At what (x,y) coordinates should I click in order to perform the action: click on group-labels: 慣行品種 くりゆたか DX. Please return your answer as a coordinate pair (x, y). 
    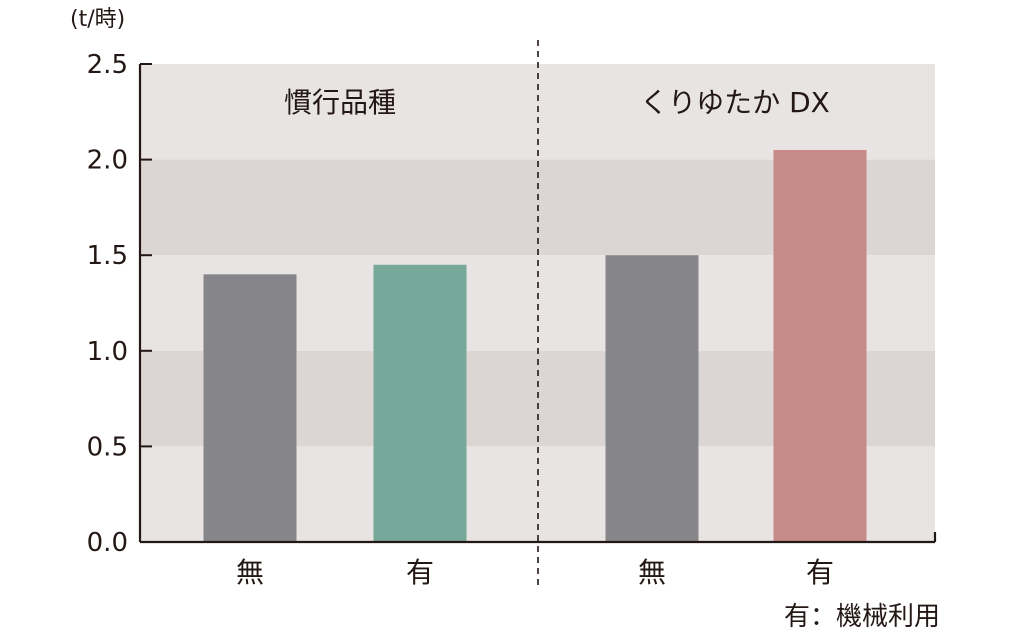
    Looking at the image, I should click on (557, 102).